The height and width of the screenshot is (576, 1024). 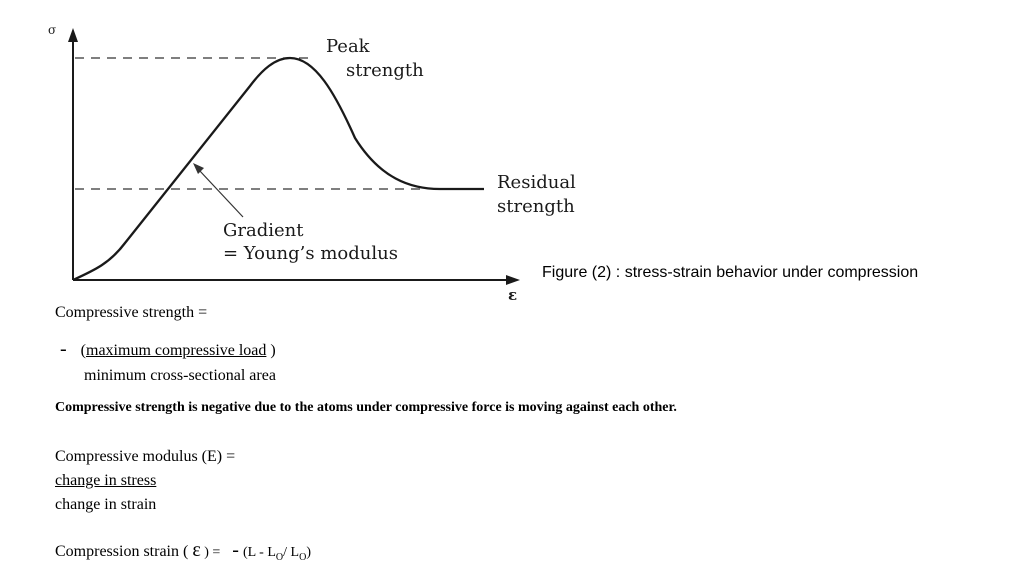 What do you see at coordinates (122, 551) in the screenshot?
I see `strain-label: Compression strain (` at bounding box center [122, 551].